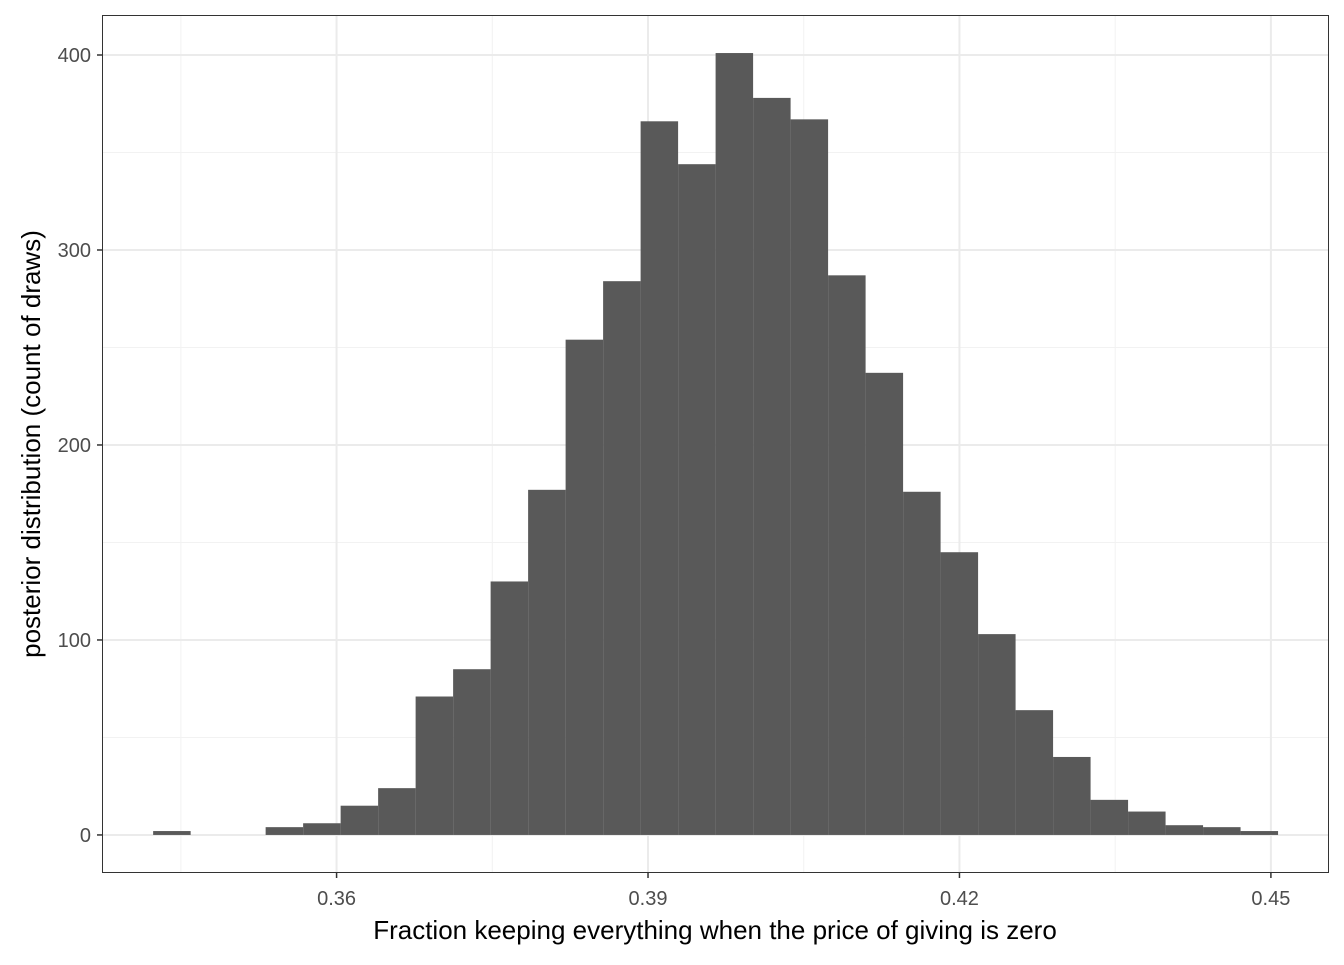 Image resolution: width=1344 pixels, height=965 pixels. I want to click on y-tick-label: 300, so click(74, 251).